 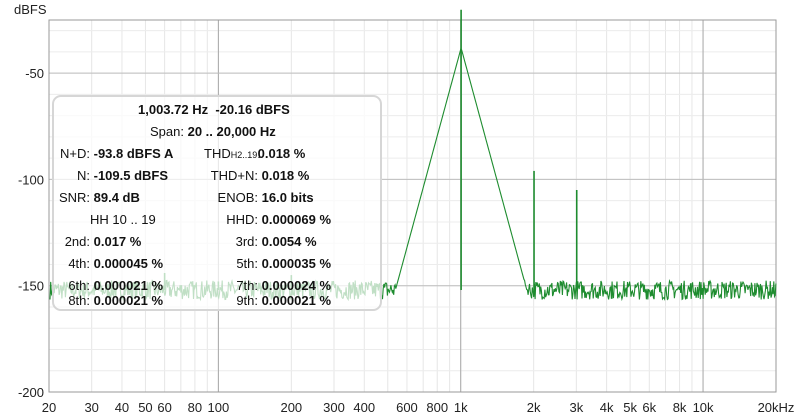 I want to click on y-tick-label: -200, so click(x=31, y=392).